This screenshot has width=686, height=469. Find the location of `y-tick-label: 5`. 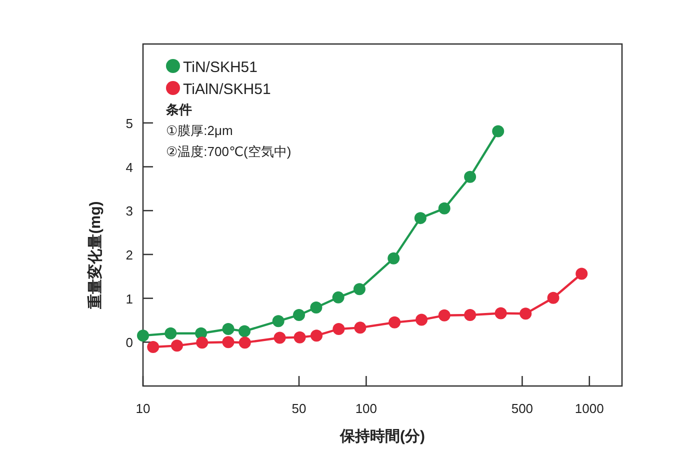

y-tick-label: 5 is located at coordinates (129, 123).